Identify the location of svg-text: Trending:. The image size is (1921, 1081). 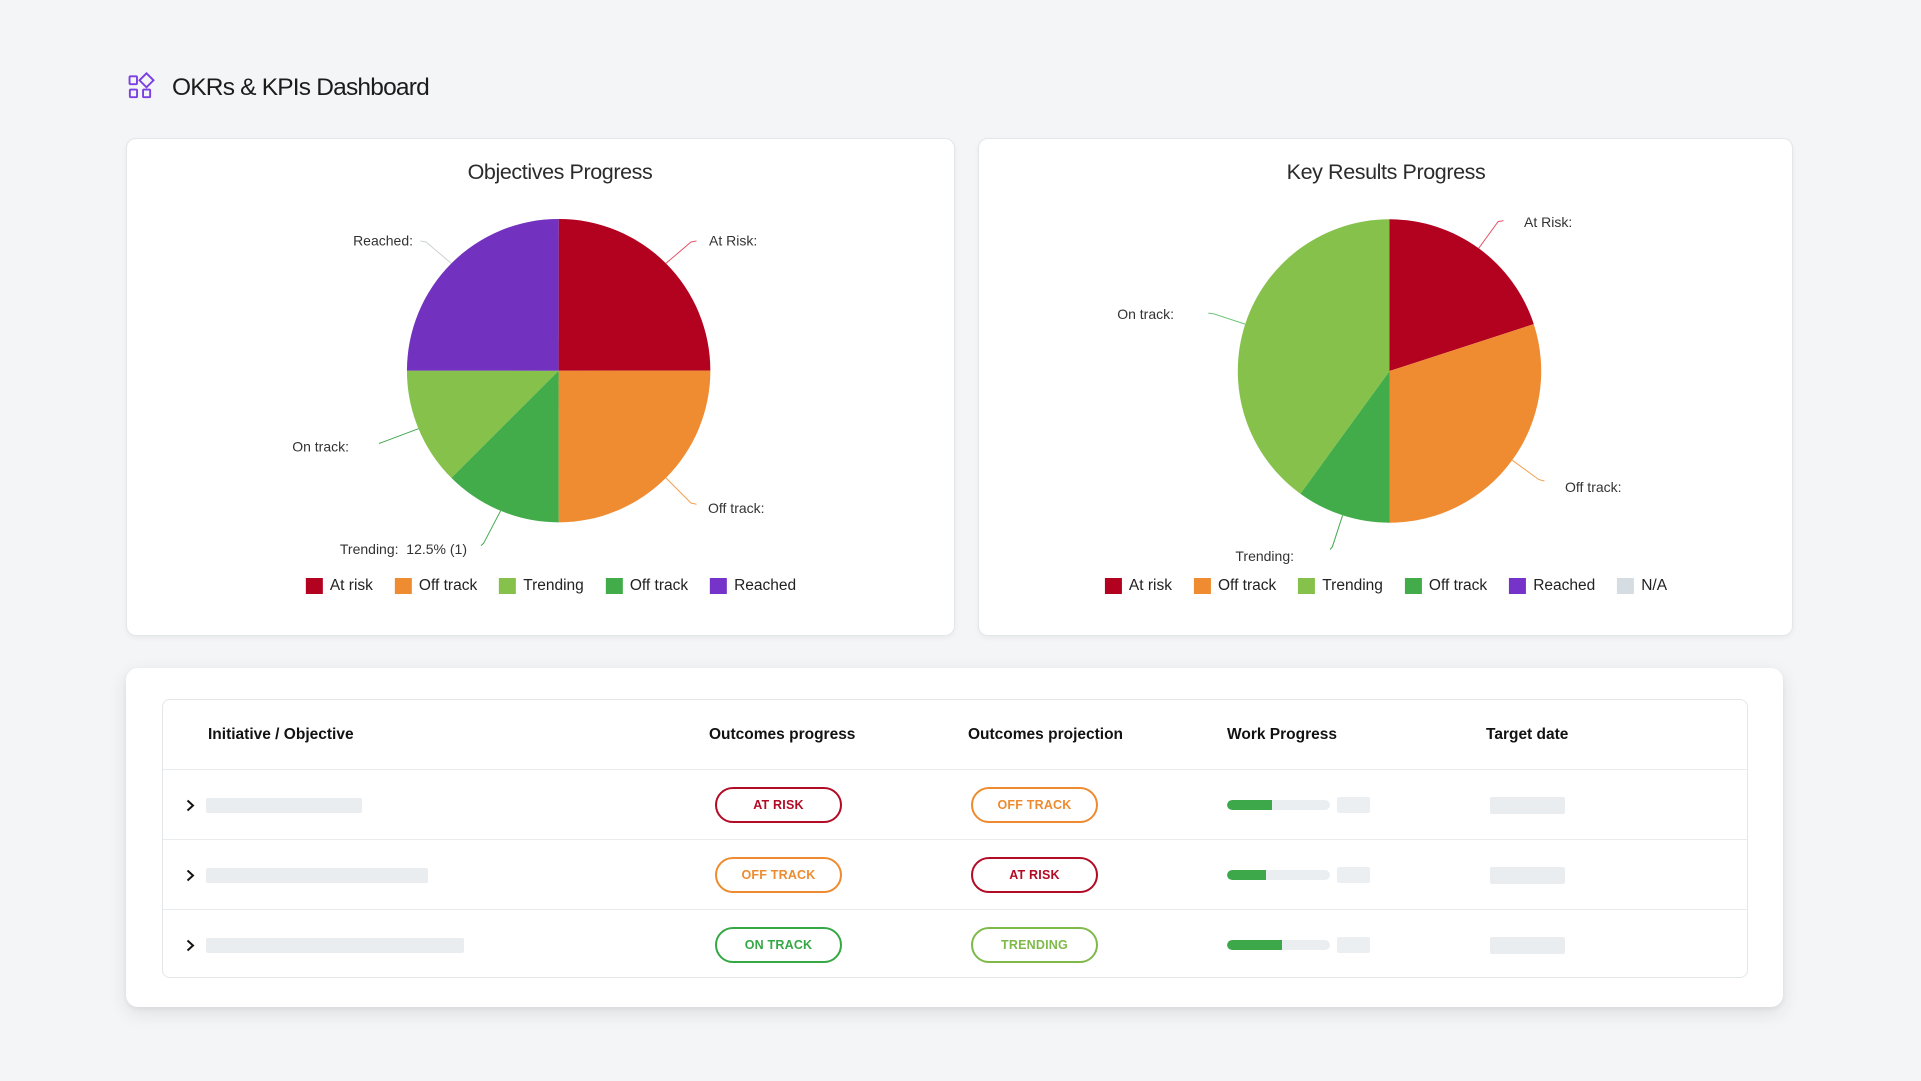
(1264, 556).